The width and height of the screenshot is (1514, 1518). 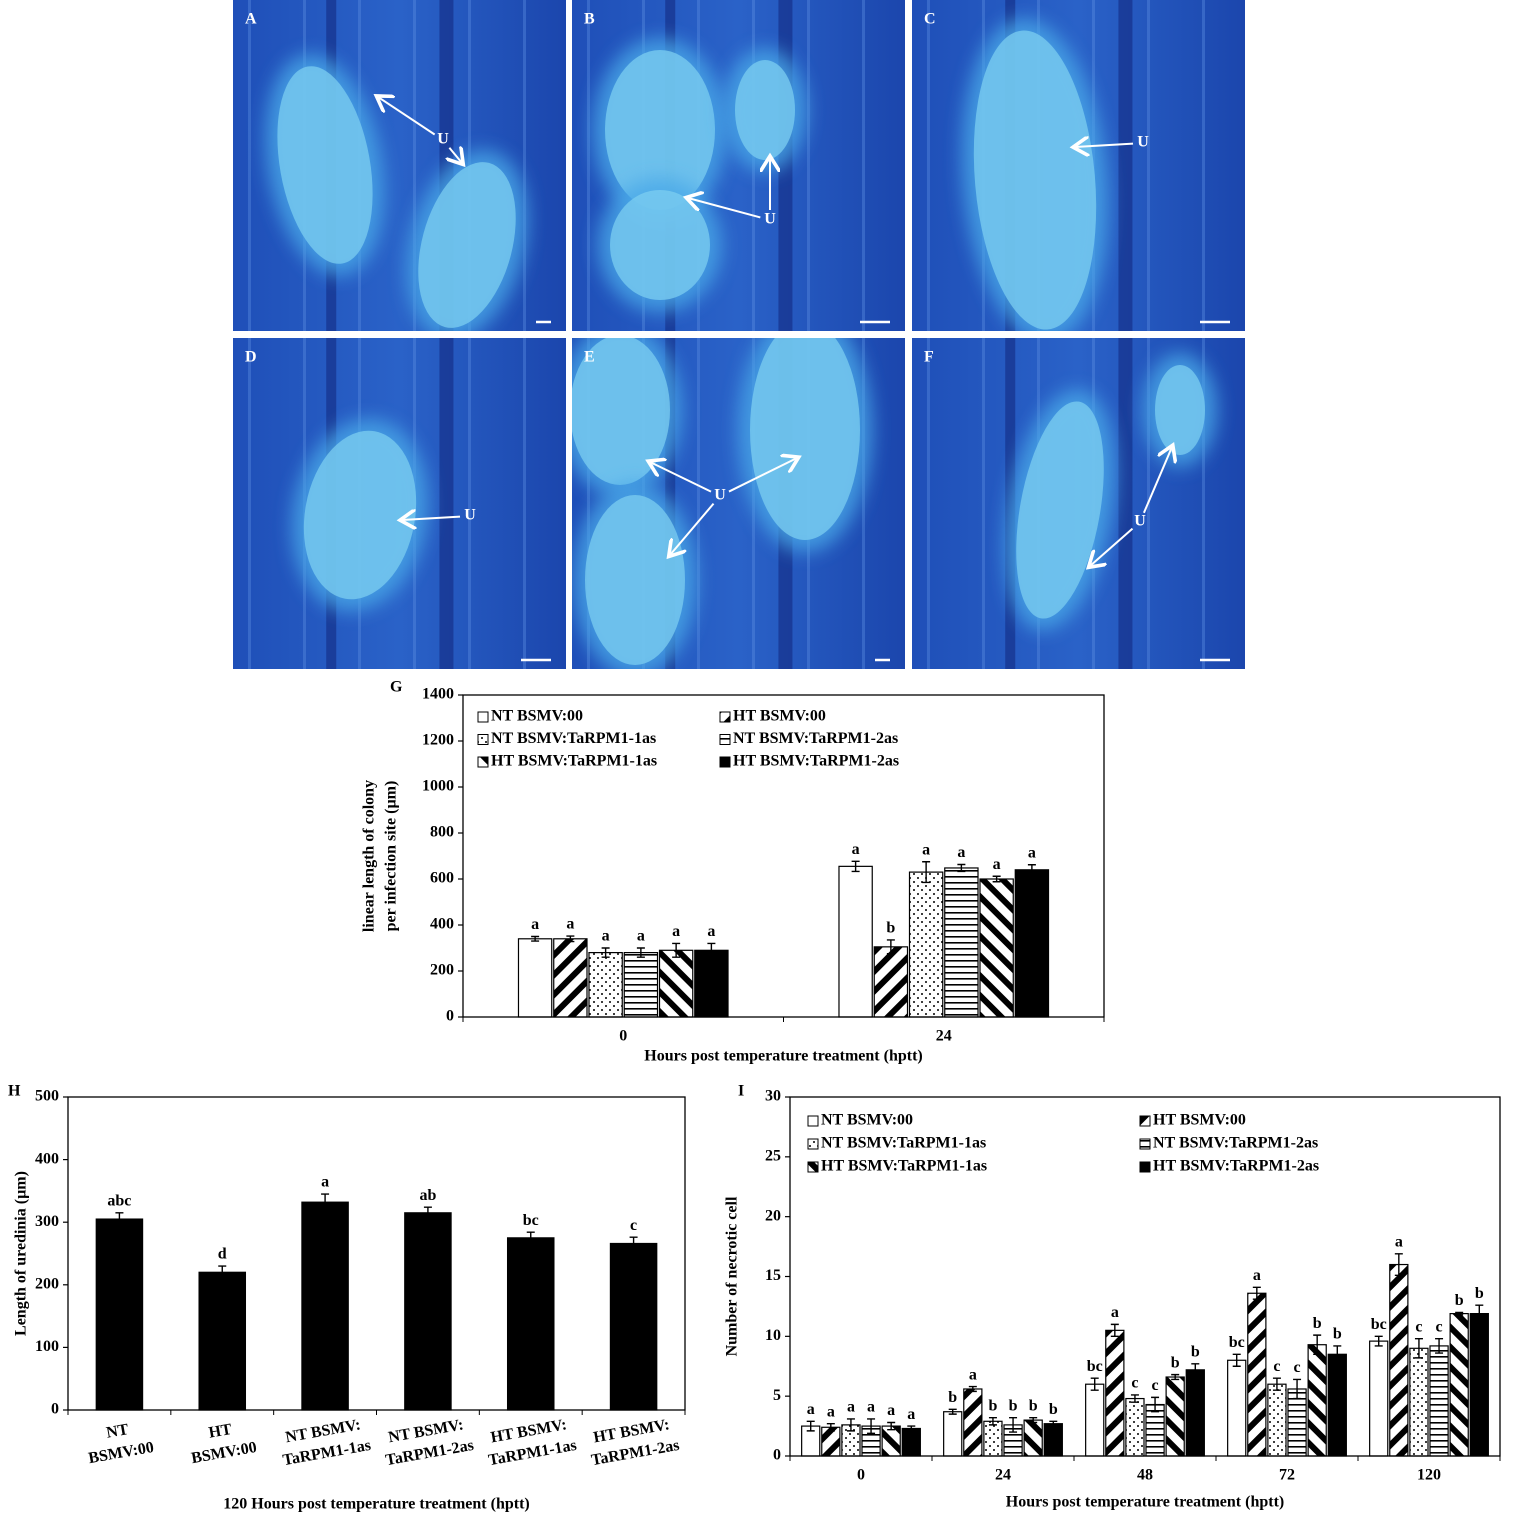 What do you see at coordinates (867, 1120) in the screenshot?
I see `legend-label: NT BSMV:00` at bounding box center [867, 1120].